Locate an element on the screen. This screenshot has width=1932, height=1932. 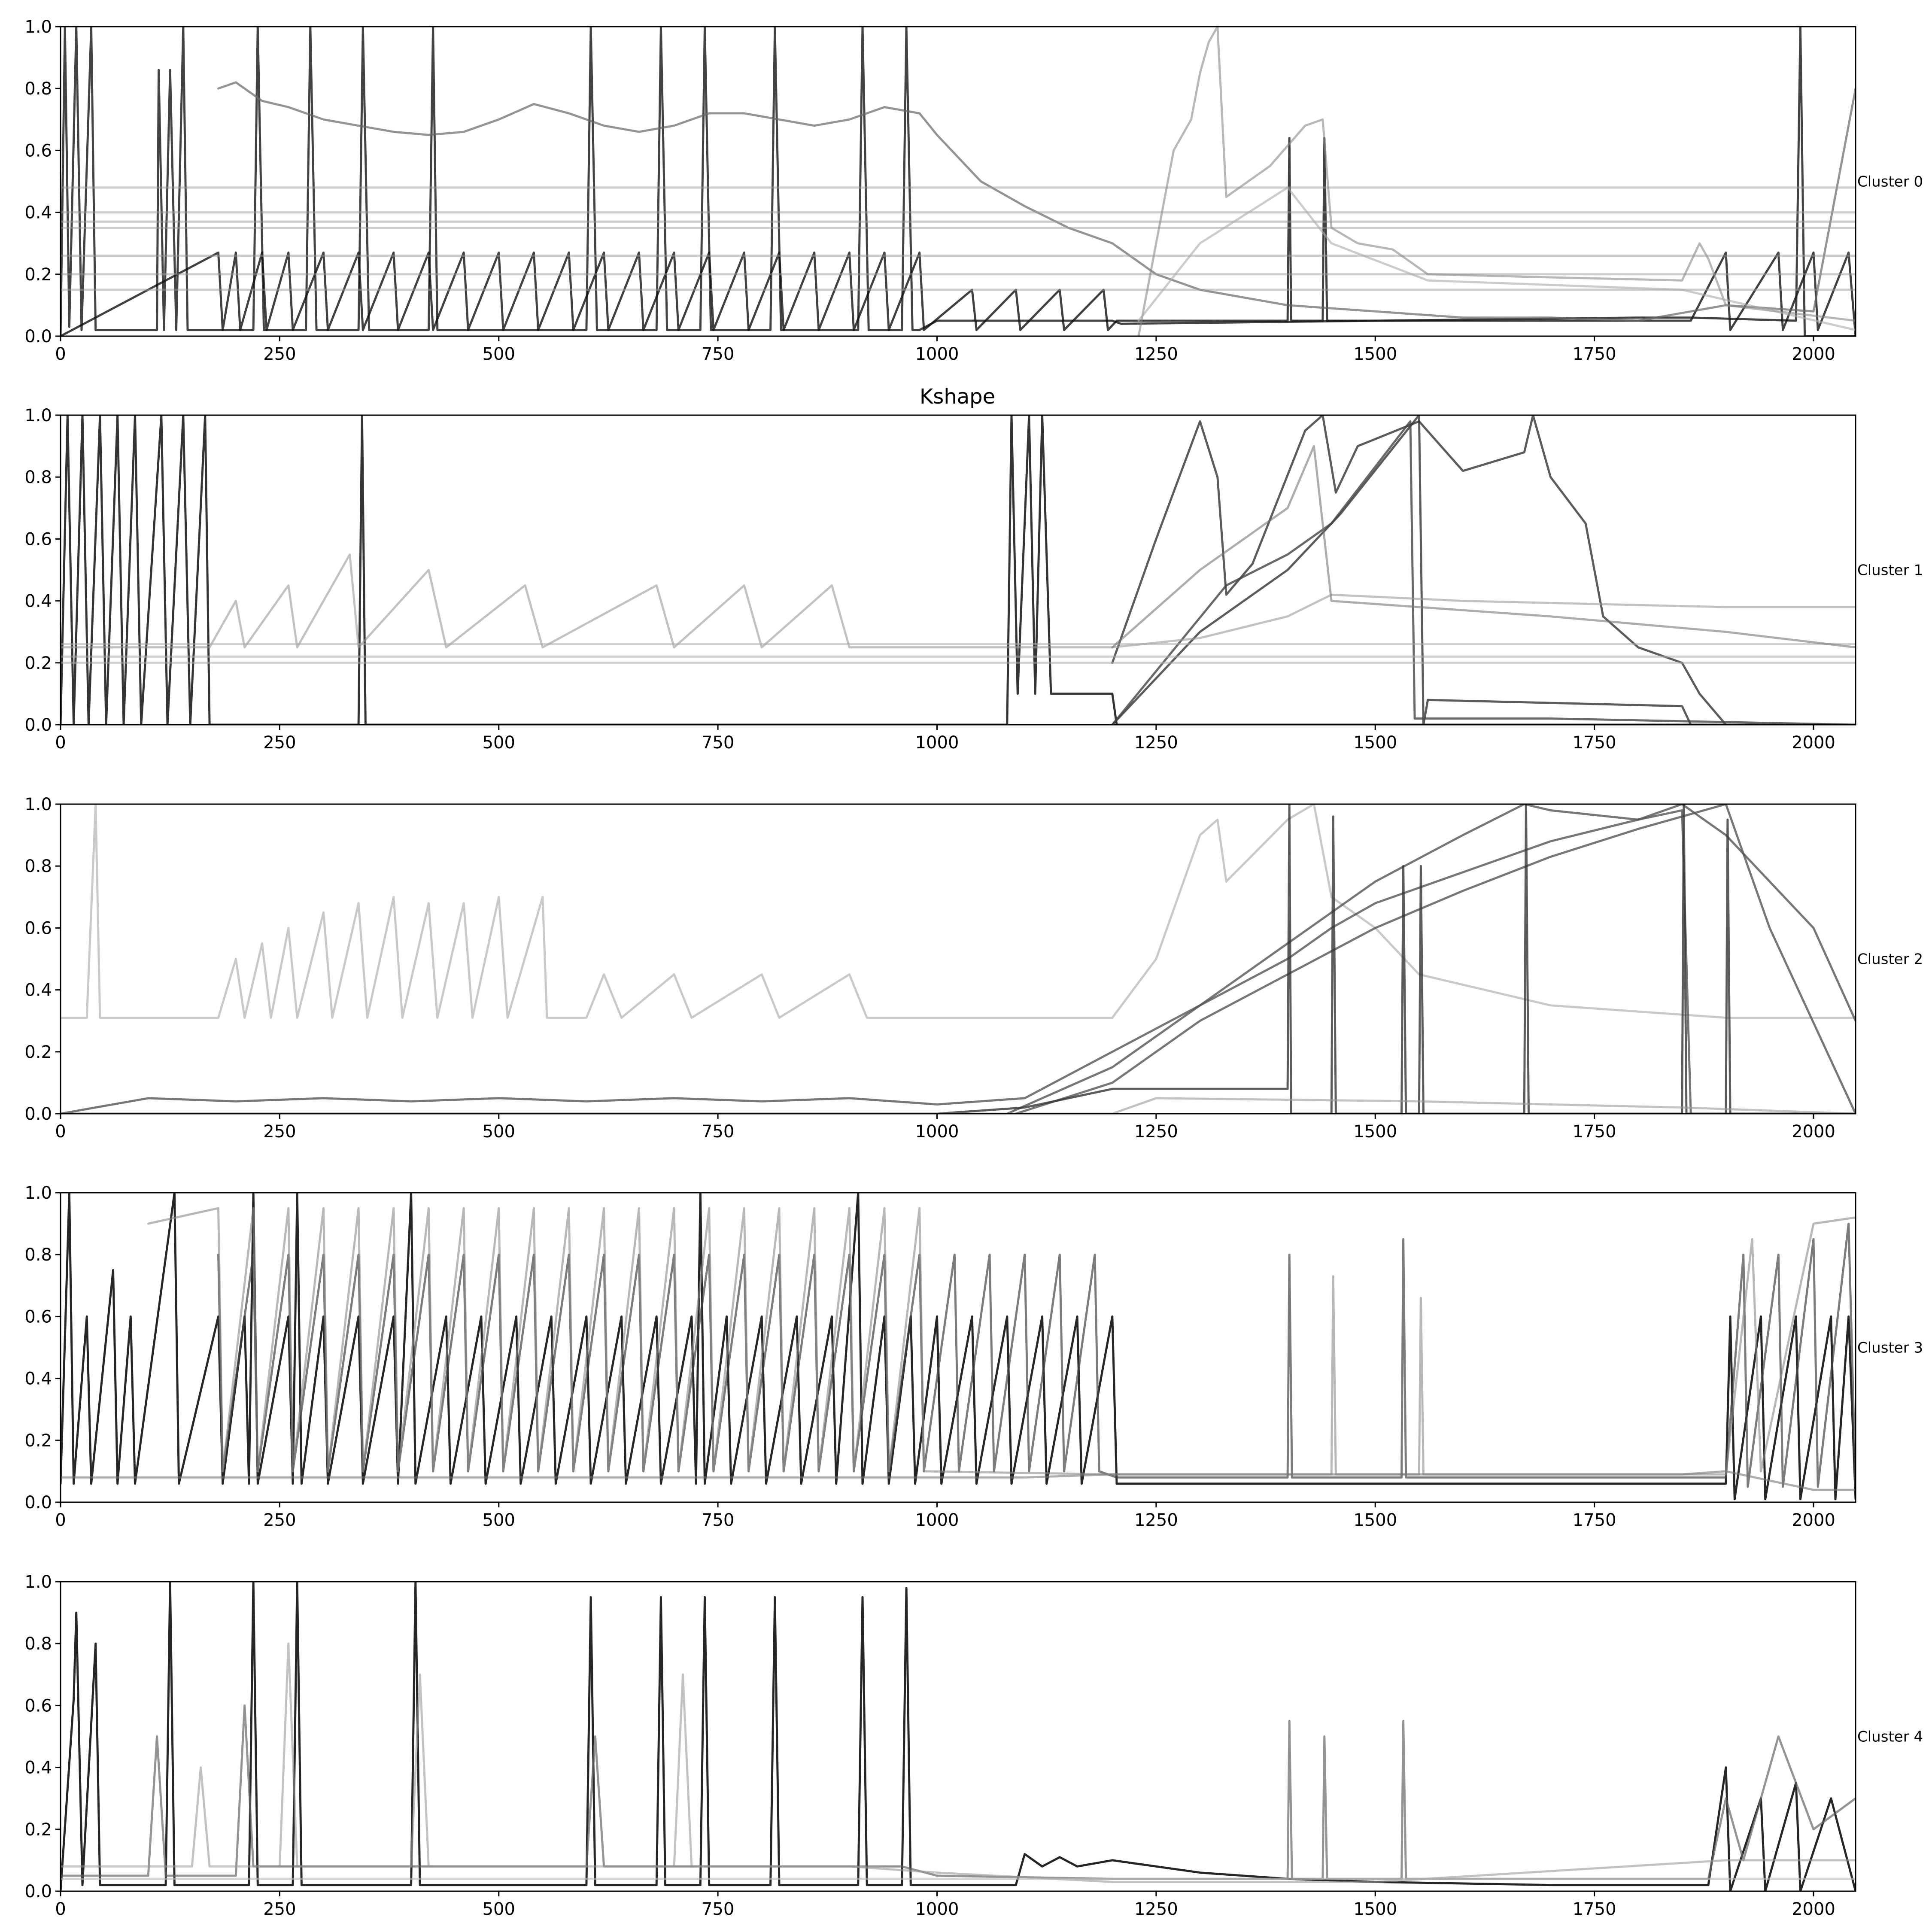
cluster-label: Cluster 3 is located at coordinates (1890, 1349).